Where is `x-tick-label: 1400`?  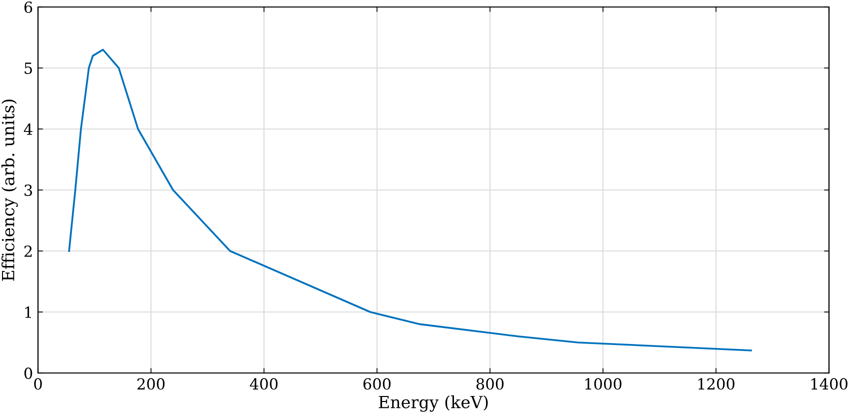
x-tick-label: 1400 is located at coordinates (829, 384).